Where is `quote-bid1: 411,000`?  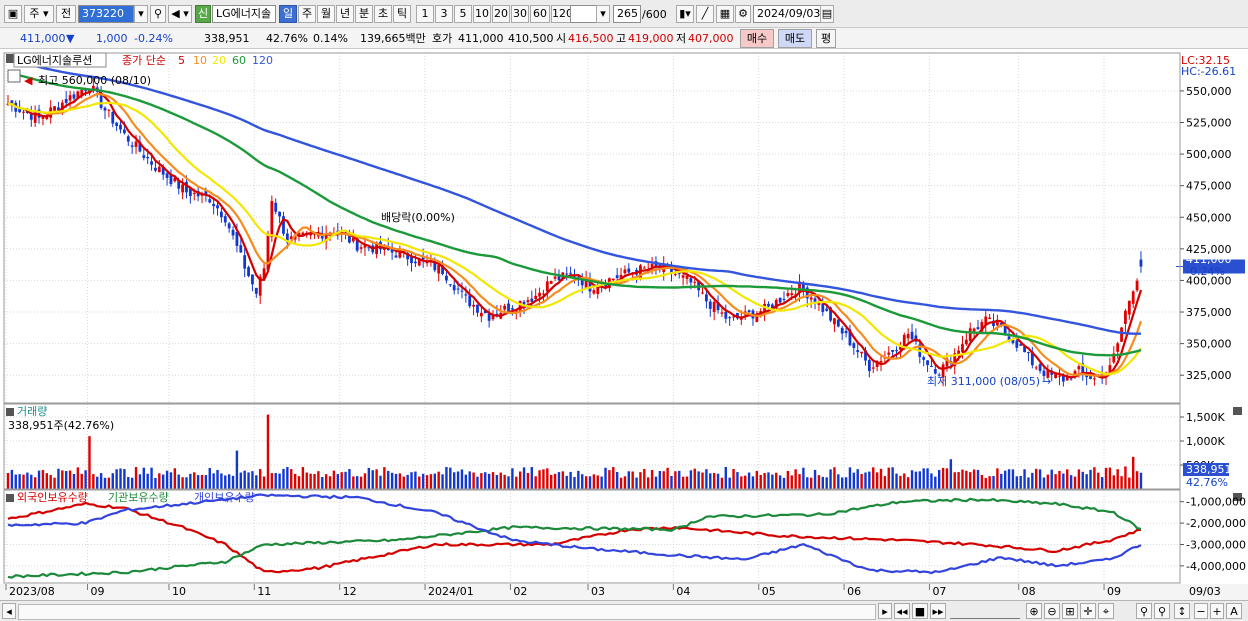 quote-bid1: 411,000 is located at coordinates (481, 38).